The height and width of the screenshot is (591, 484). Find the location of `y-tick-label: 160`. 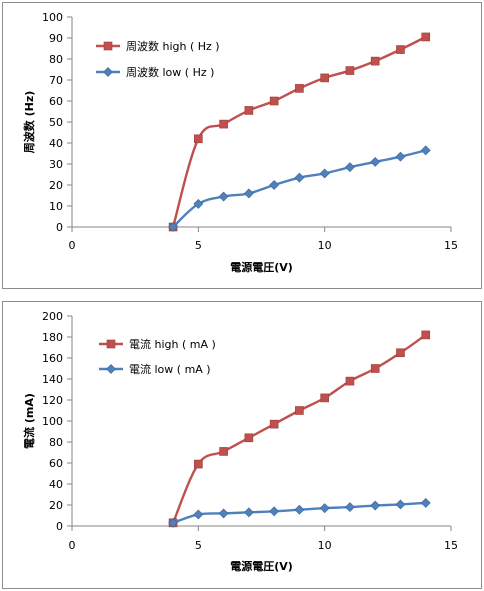

y-tick-label: 160 is located at coordinates (52, 358).